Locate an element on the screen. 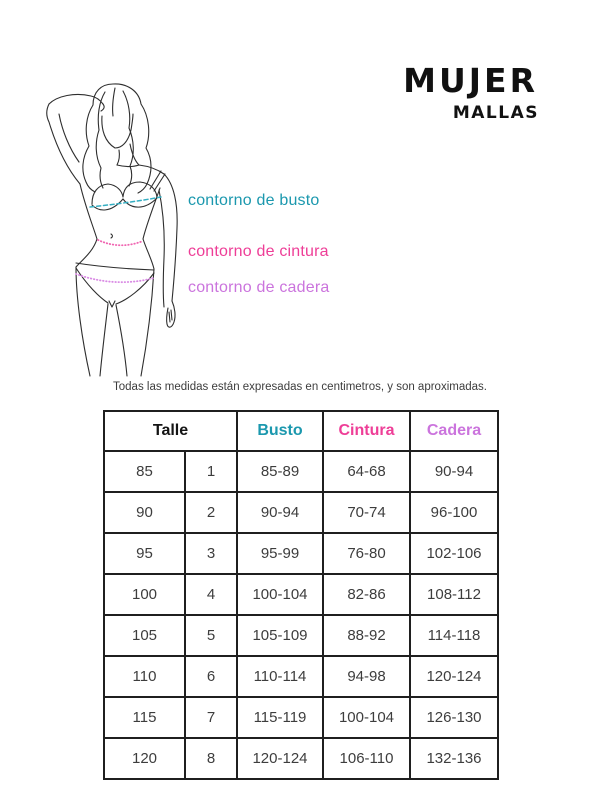 This screenshot has height=800, width=600. table-row: 90 2 90-94 70-74 96-100 is located at coordinates (301, 512).